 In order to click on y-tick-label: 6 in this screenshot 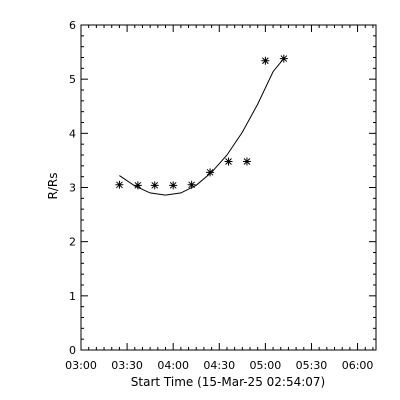, I will do `click(72, 25)`.